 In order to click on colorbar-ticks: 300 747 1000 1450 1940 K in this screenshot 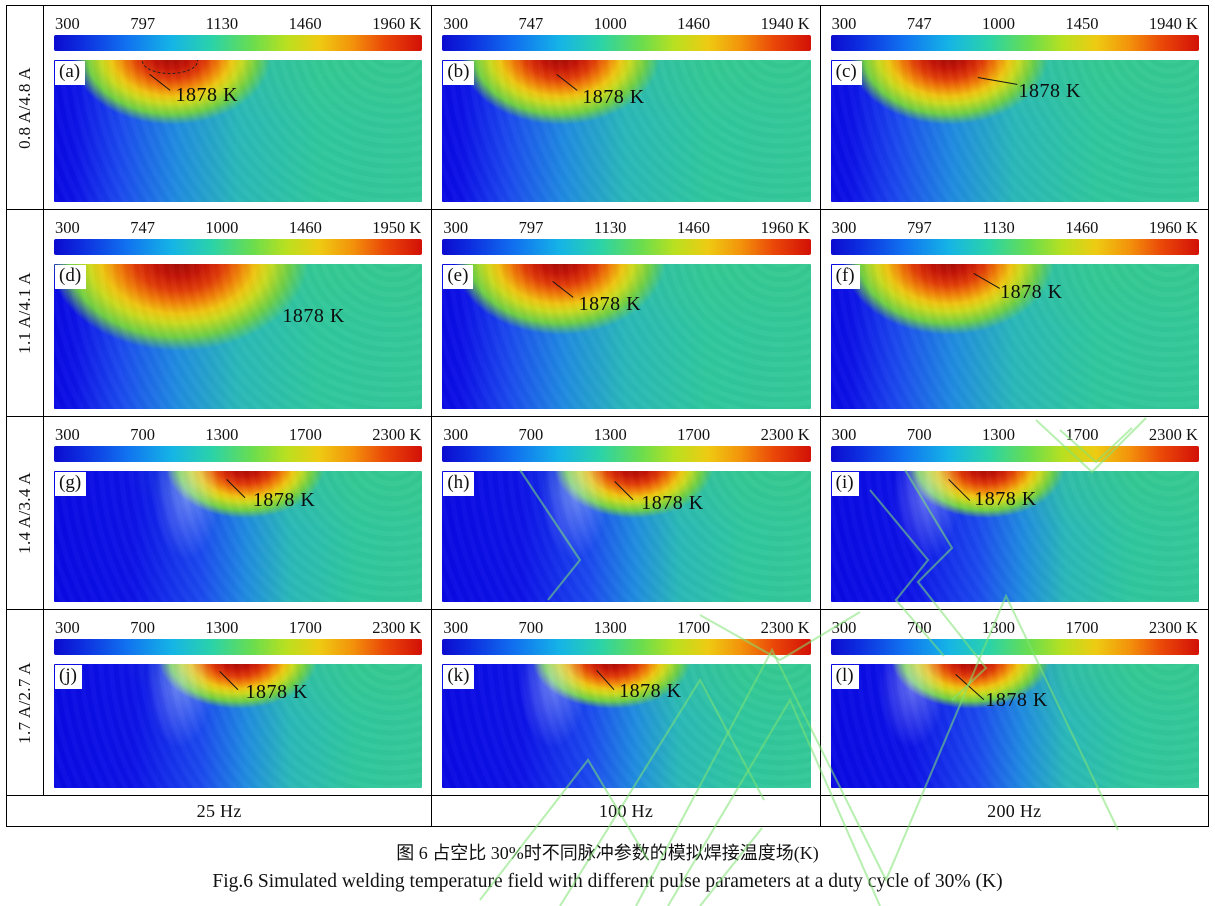, I will do `click(1015, 21)`.